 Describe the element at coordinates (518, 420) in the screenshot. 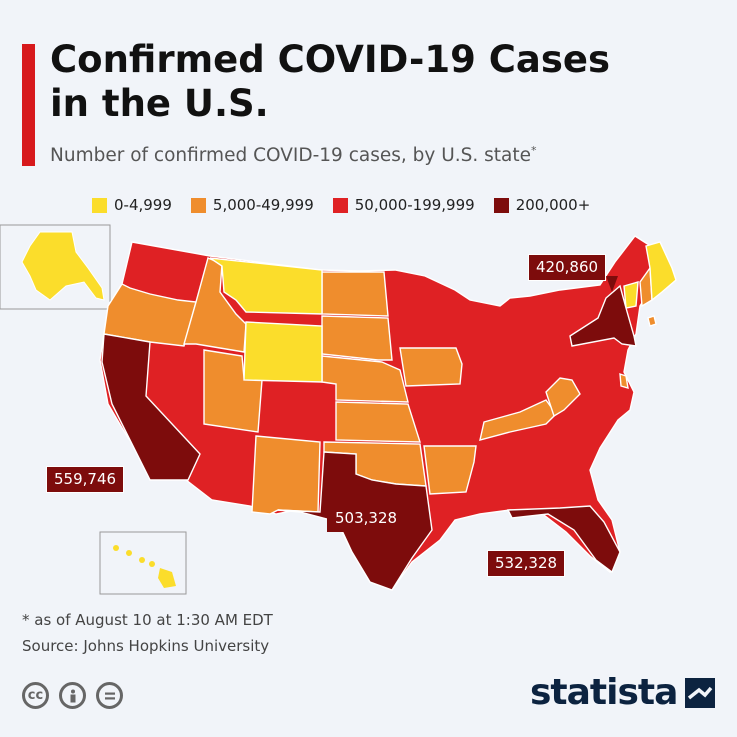

I see `state-kentucky` at that location.